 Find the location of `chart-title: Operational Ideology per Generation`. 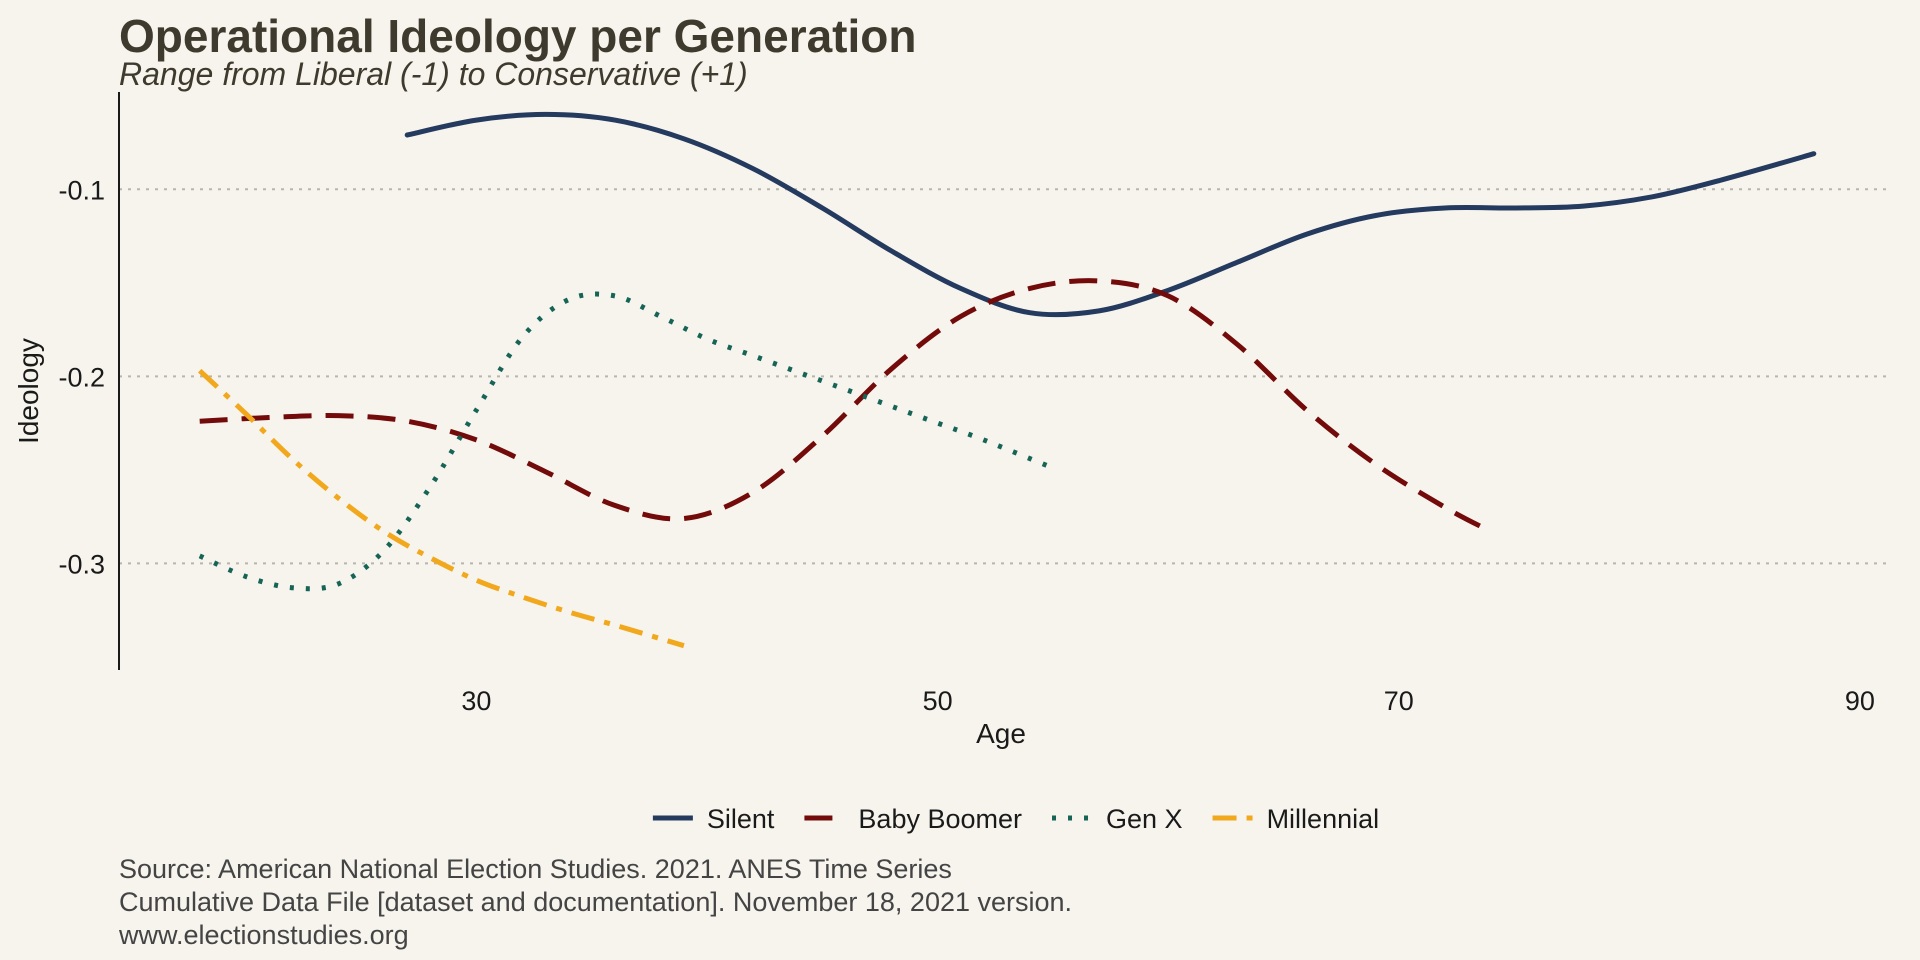

chart-title: Operational Ideology per Generation is located at coordinates (518, 36).